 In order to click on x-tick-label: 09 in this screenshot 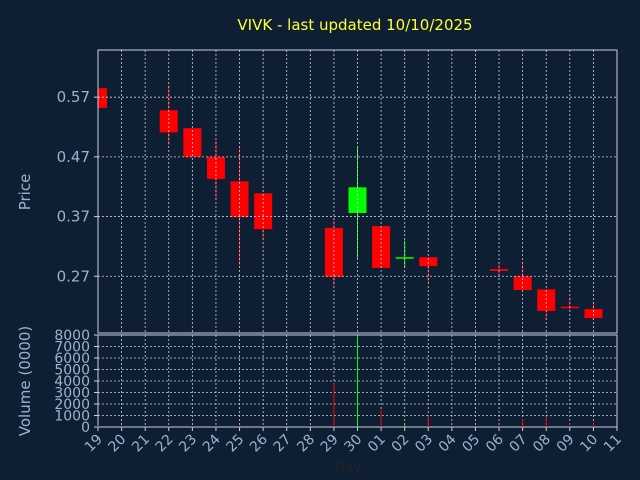, I will do `click(566, 444)`.